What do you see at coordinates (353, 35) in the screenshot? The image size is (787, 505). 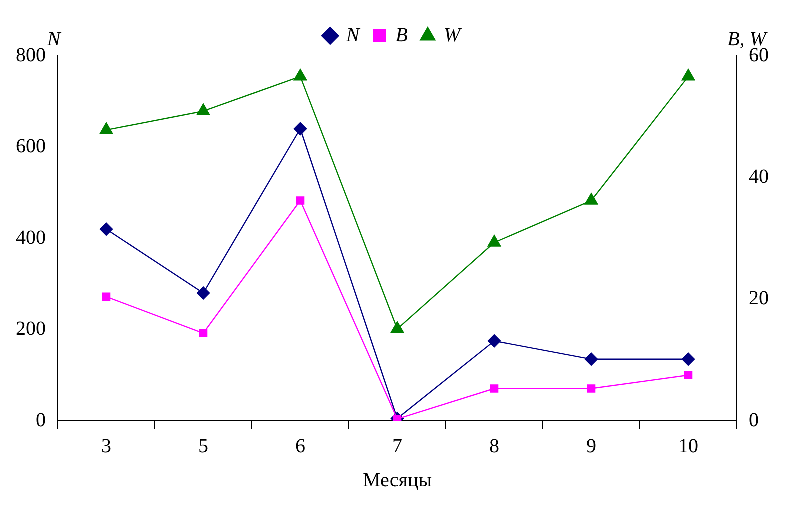 I see `legend-label: N` at bounding box center [353, 35].